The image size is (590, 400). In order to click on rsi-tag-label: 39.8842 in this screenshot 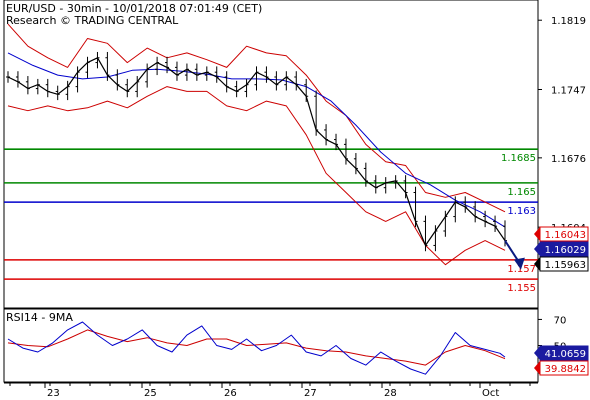, I will do `click(565, 369)`.